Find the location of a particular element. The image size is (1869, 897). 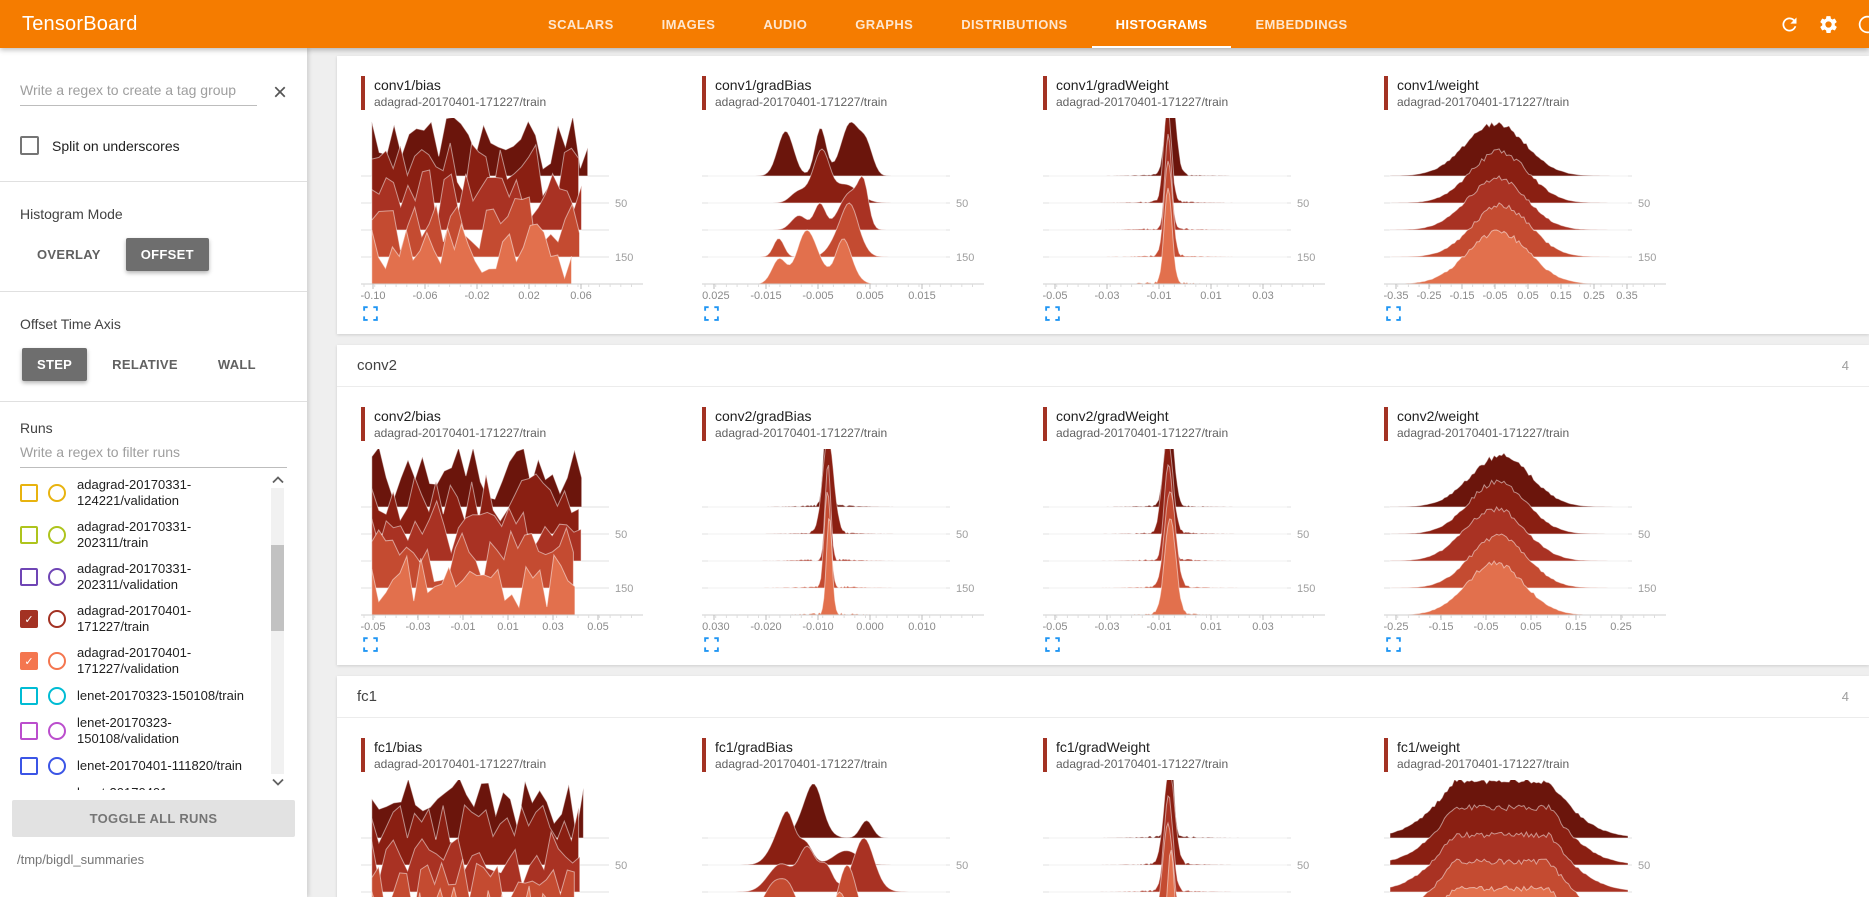

run-item: lenet-20170323-150108/validation is located at coordinates (139, 731).